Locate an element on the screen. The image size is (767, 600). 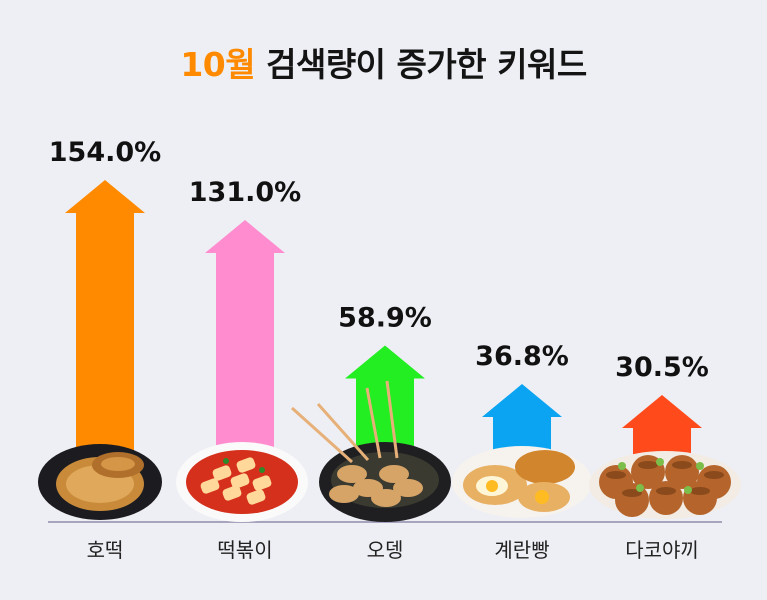
category-label: 다코야끼 is located at coordinates (662, 550).